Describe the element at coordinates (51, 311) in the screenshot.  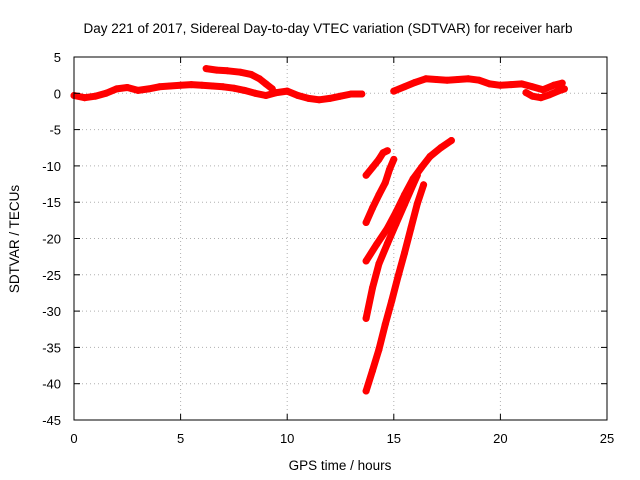
I see `y-tick-label: -30` at that location.